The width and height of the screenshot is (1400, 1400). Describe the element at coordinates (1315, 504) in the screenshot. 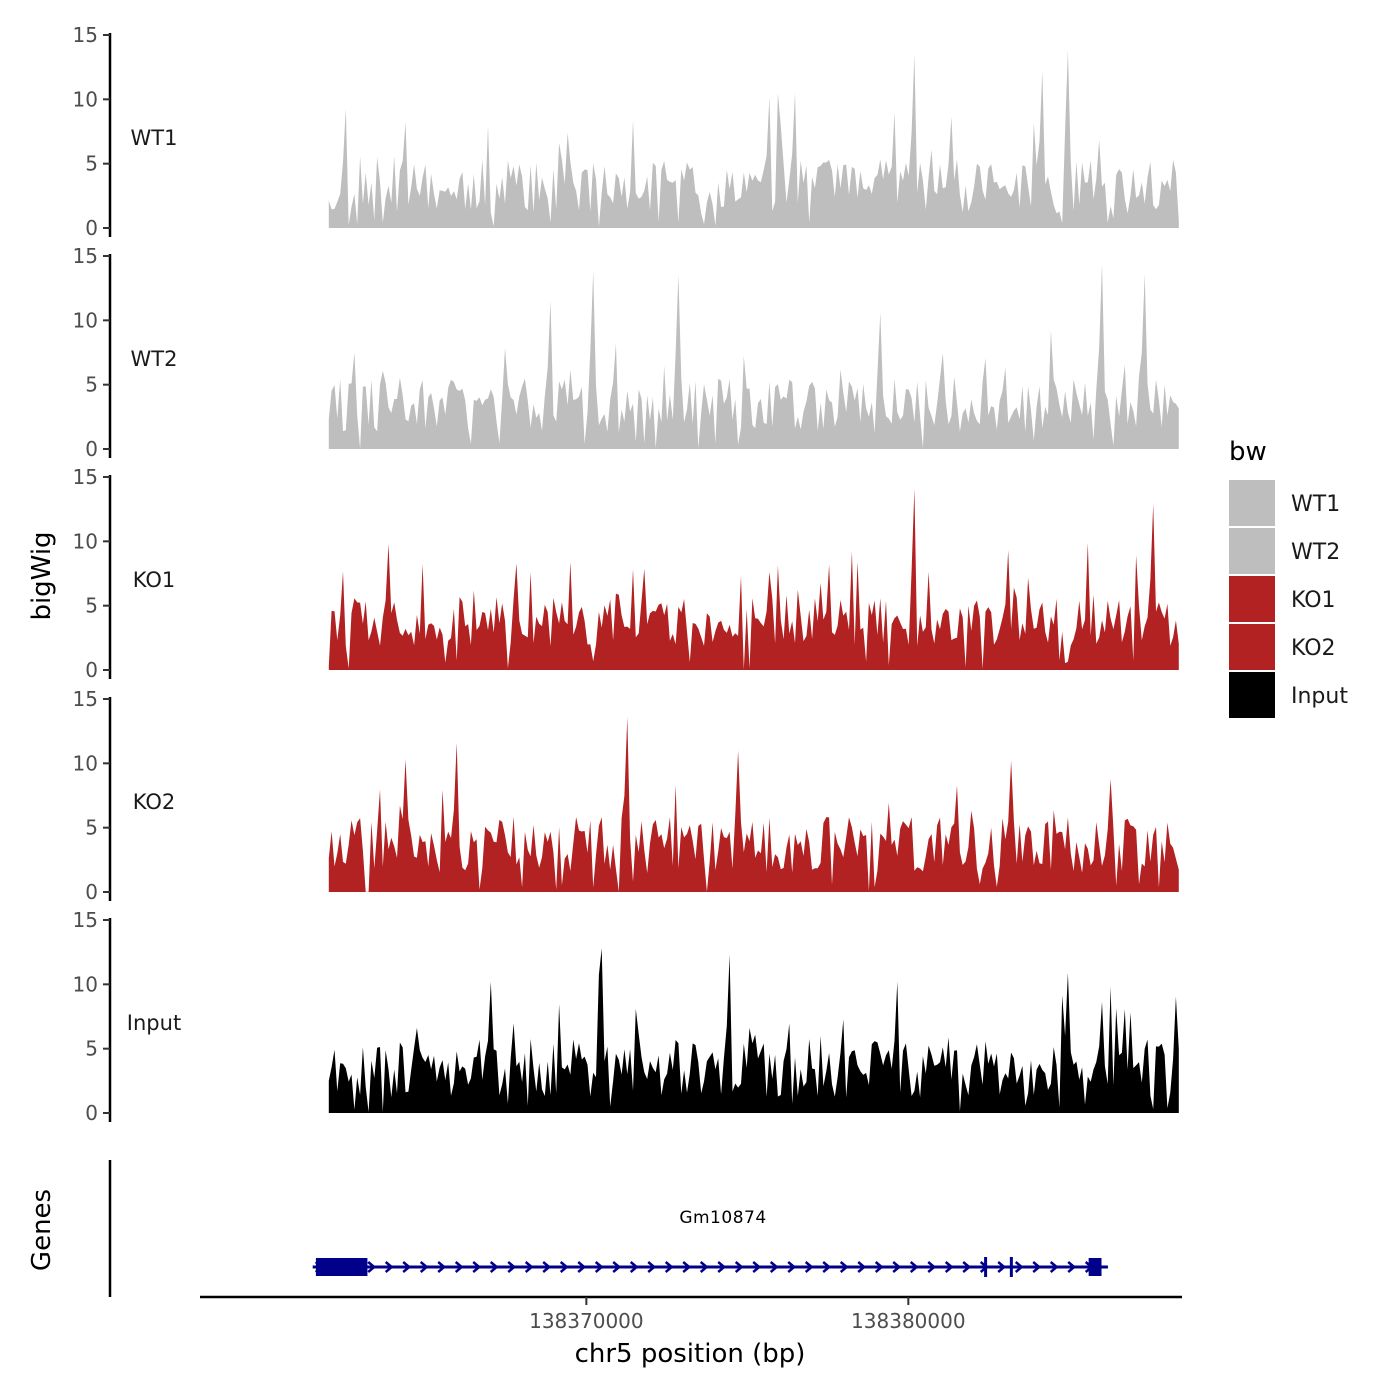

I see `legend-label-wt1: WT1` at that location.